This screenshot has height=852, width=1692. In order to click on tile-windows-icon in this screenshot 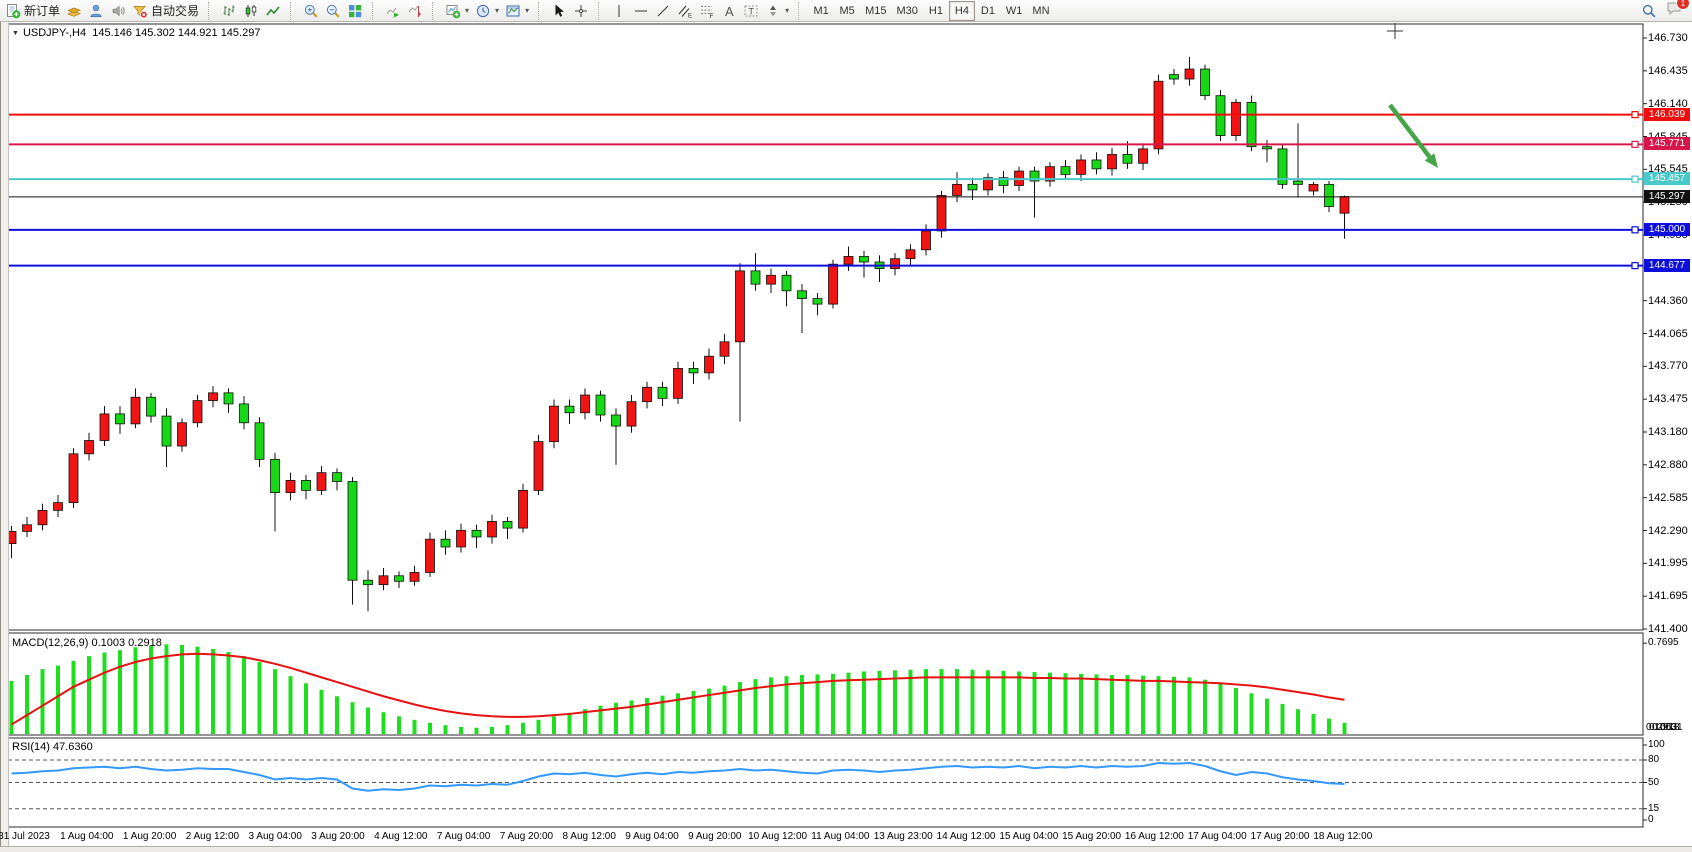, I will do `click(355, 11)`.